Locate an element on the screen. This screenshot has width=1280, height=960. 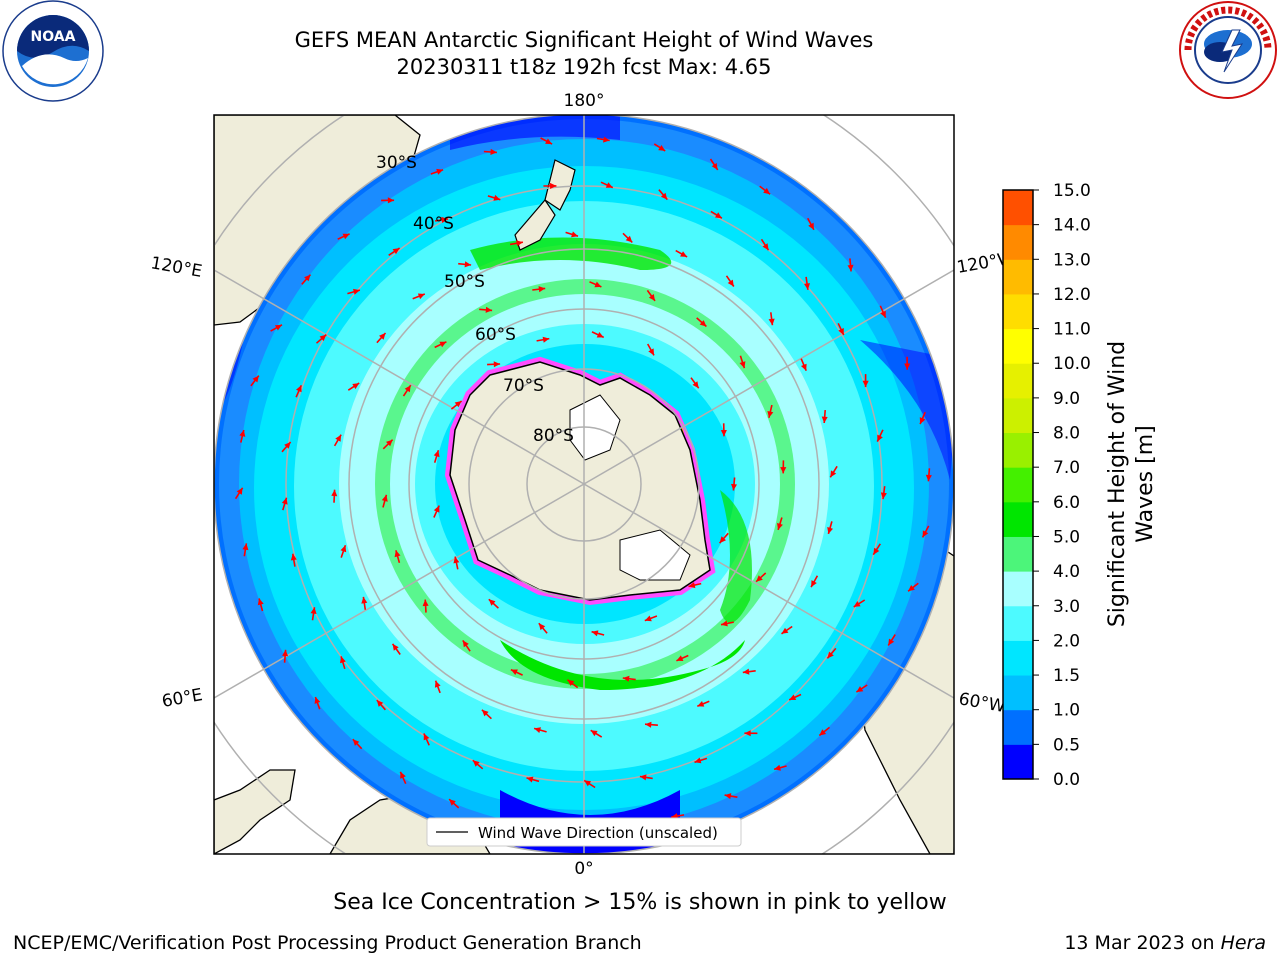
run-date-text: 13 Mar 2023 on is located at coordinates (1139, 943).